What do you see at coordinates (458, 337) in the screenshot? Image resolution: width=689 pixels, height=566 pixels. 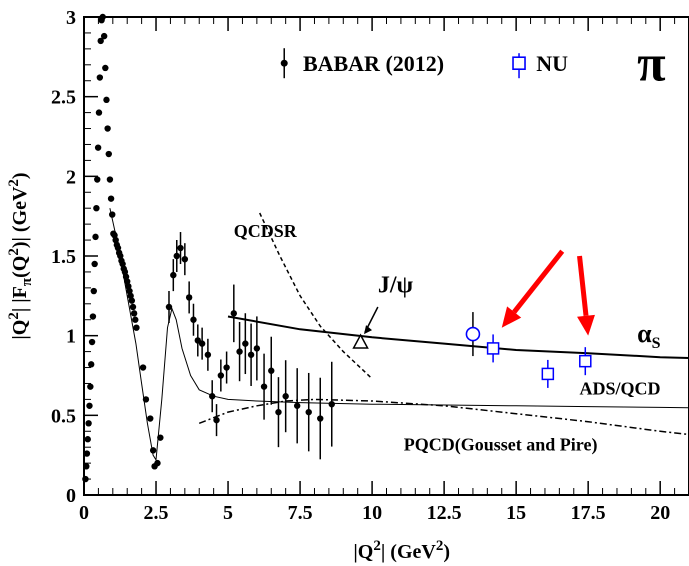 I see `alpha-s-curve` at bounding box center [458, 337].